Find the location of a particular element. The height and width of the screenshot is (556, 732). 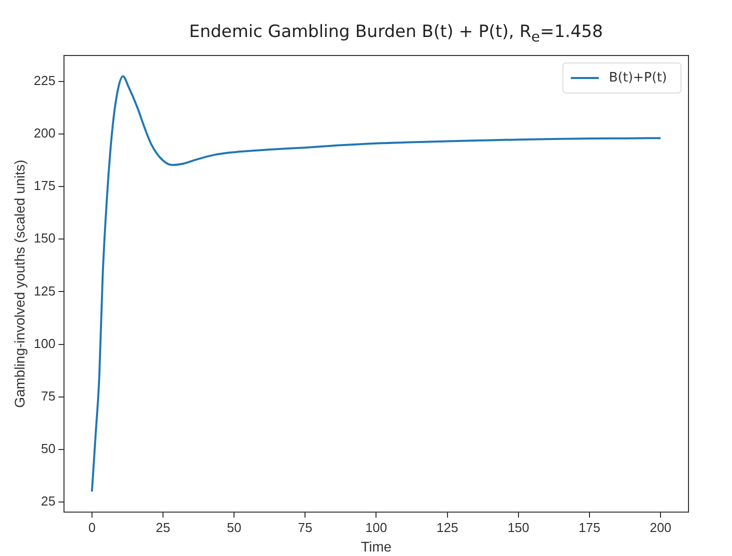

legend-label: B(t)+P(t) is located at coordinates (638, 78).